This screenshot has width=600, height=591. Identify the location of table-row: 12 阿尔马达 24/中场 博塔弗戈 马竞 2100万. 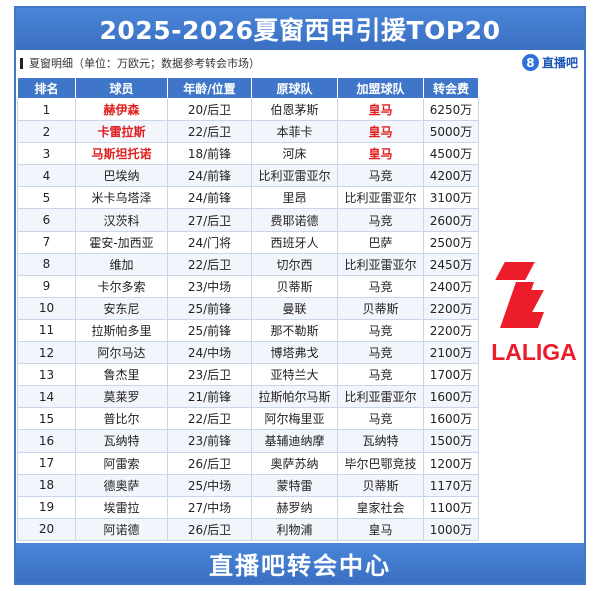
(248, 353).